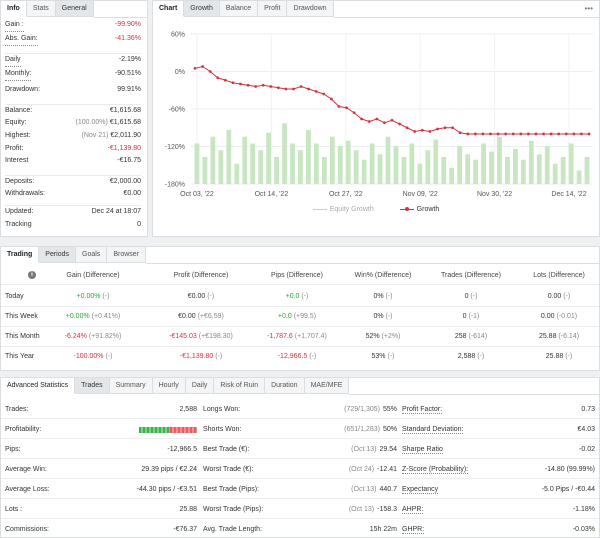 The image size is (600, 538). I want to click on period-cell-value: 0, so click(466, 296).